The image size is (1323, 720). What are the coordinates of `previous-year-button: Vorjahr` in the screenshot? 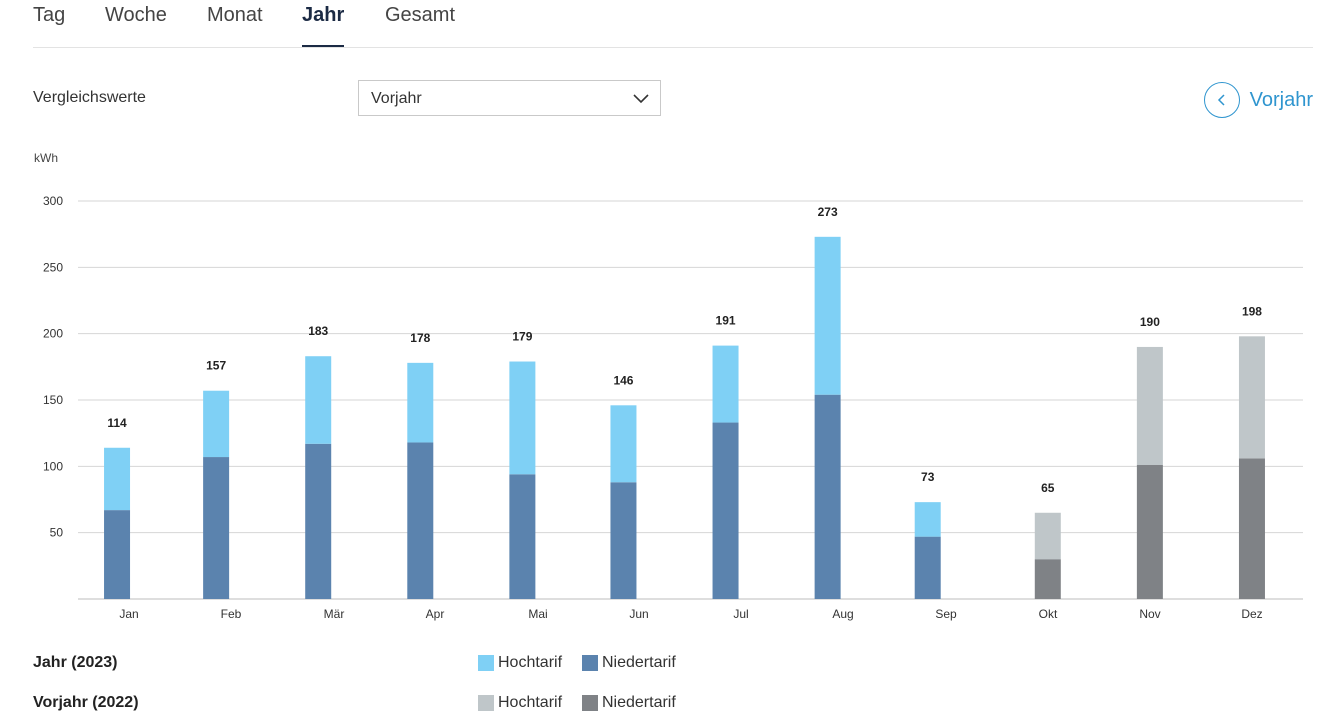 It's located at (1258, 100).